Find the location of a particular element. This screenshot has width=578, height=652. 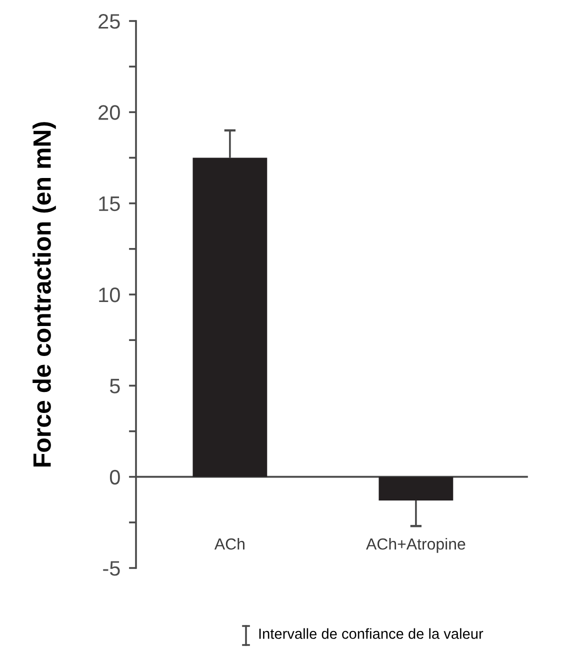

x-tick-label: ACh is located at coordinates (229, 544).